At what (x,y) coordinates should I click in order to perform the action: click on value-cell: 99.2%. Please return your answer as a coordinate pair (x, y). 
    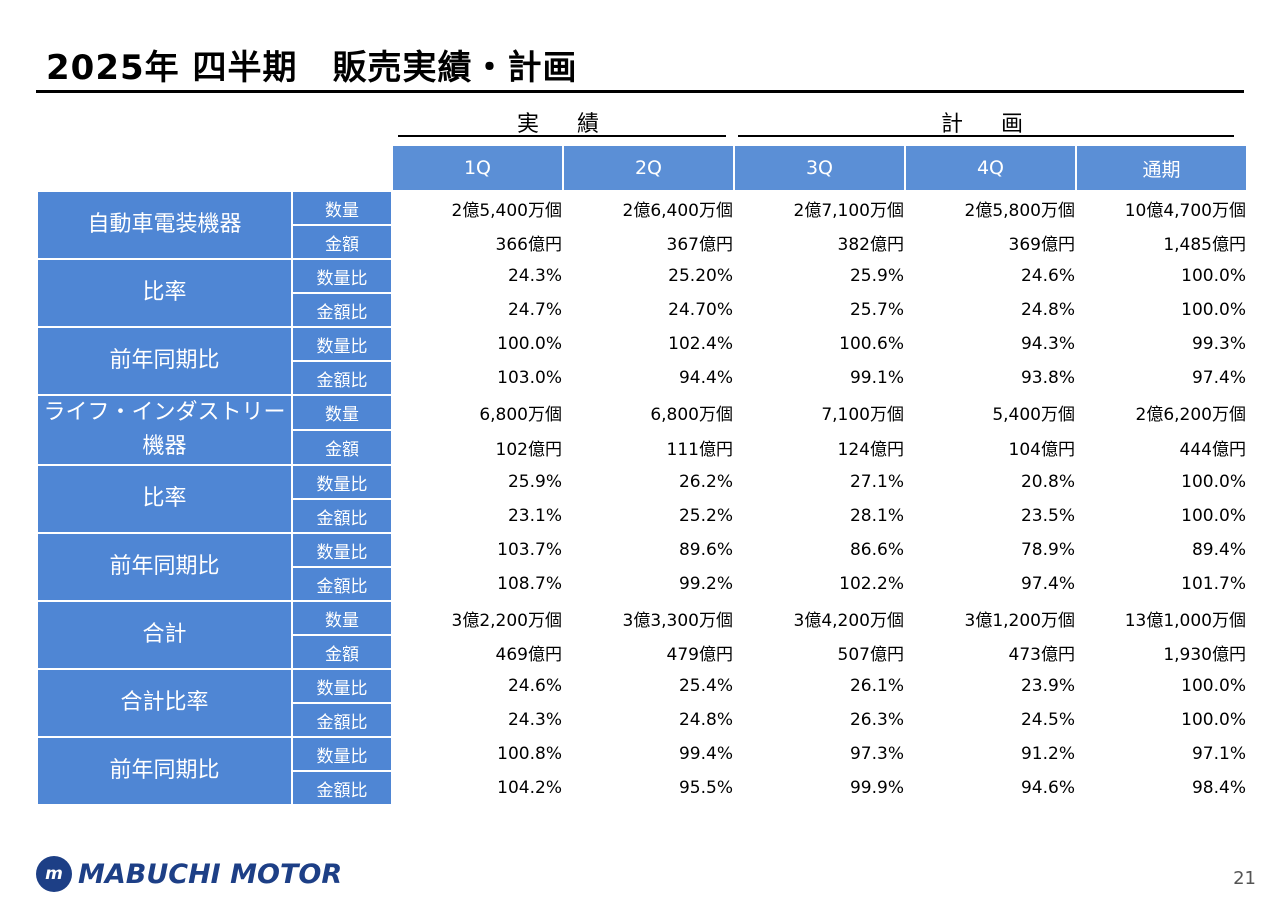
    Looking at the image, I should click on (648, 584).